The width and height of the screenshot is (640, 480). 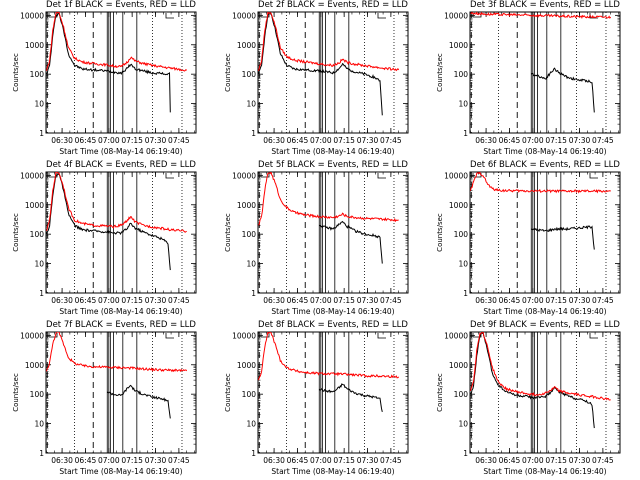 What do you see at coordinates (545, 165) in the screenshot?
I see `panel-title: Det 6f BLACK = Events, RED = LLD` at bounding box center [545, 165].